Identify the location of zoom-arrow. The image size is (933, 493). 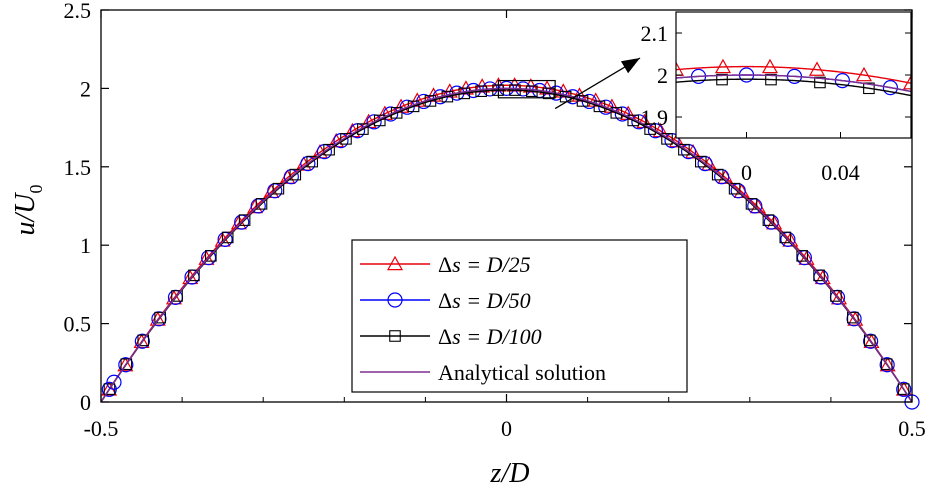
(597, 83).